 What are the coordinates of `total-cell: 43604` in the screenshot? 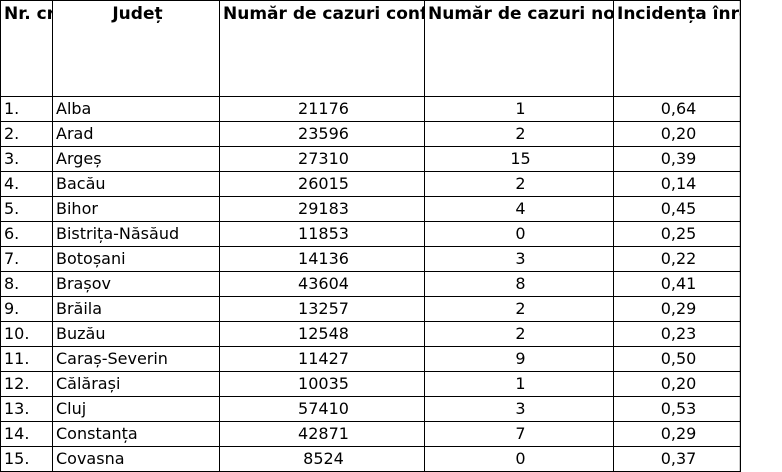 It's located at (322, 284).